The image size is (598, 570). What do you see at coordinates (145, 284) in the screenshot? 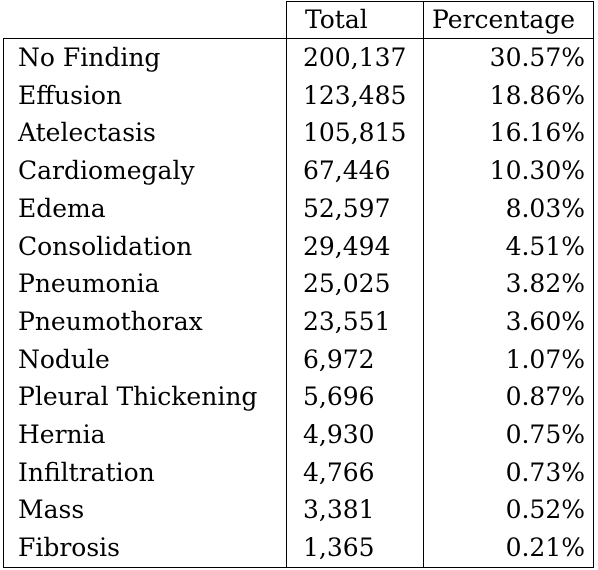
I see `finding-label: Pneumonia` at bounding box center [145, 284].